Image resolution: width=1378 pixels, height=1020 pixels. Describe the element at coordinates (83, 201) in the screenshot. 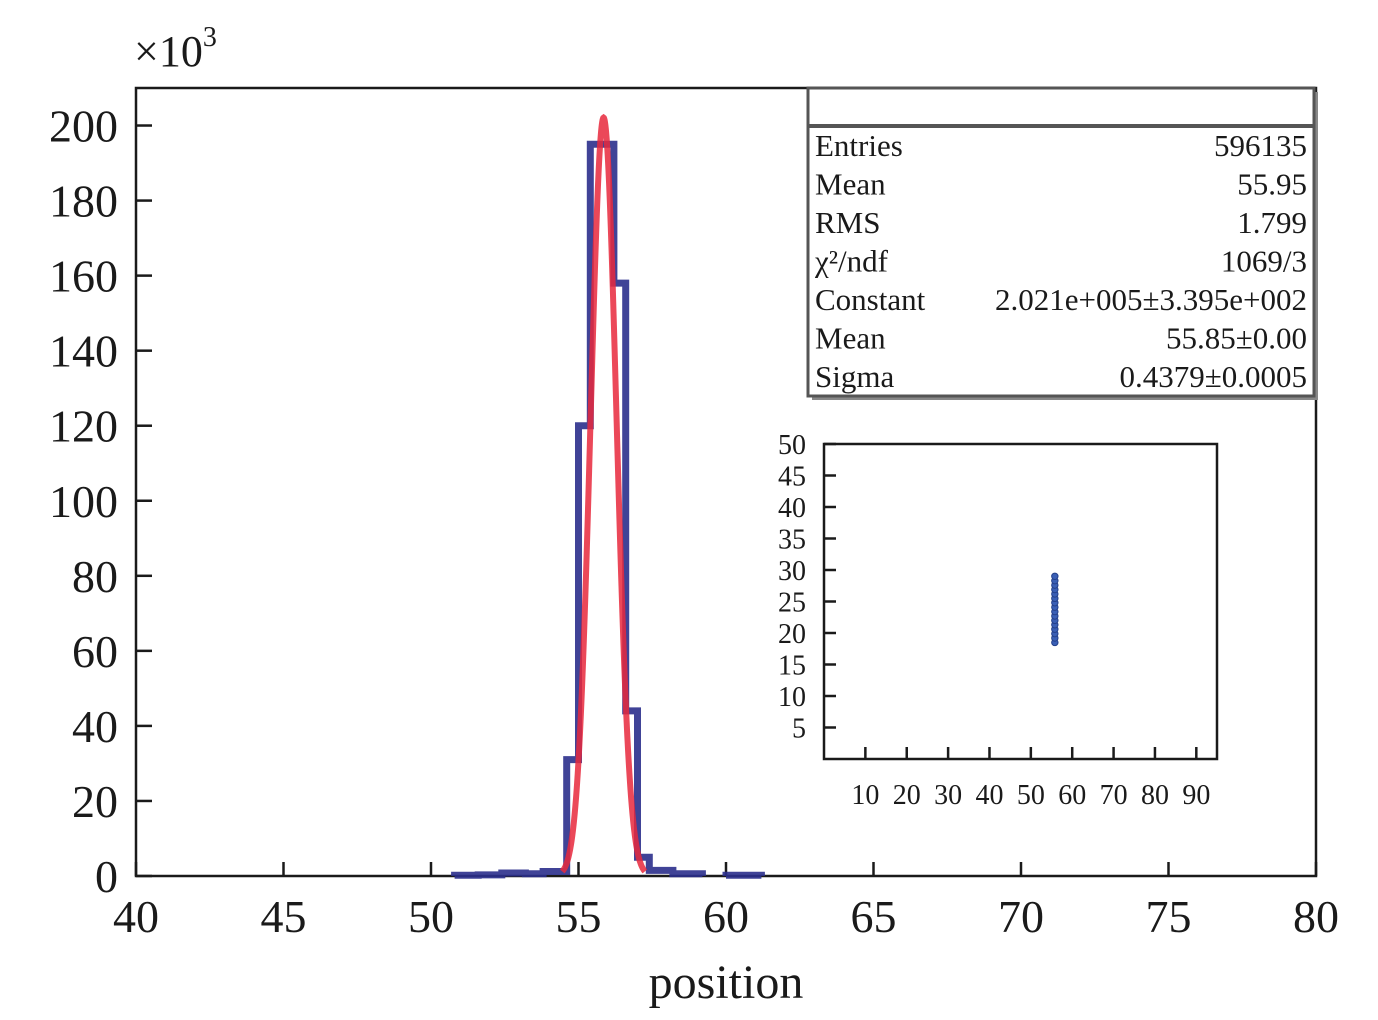

I see `y-tick-label: 180` at that location.